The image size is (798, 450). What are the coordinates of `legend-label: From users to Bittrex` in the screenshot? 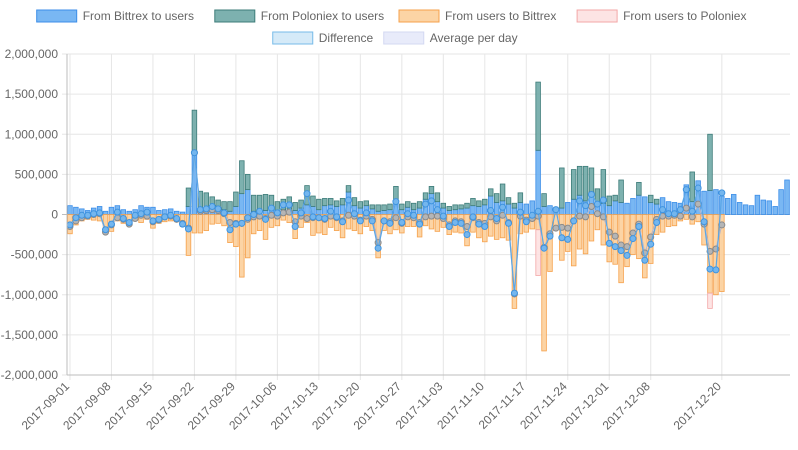 It's located at (500, 16).